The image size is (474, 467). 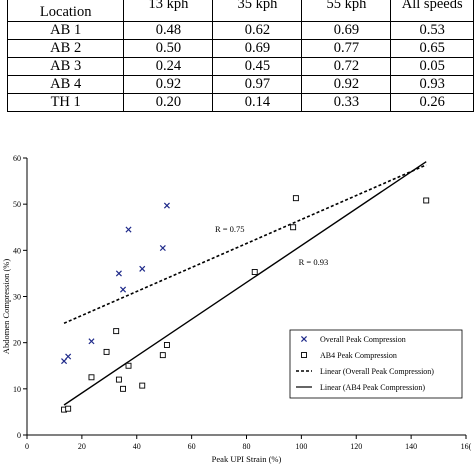 What do you see at coordinates (301, 446) in the screenshot?
I see `x-tick-label: 100` at bounding box center [301, 446].